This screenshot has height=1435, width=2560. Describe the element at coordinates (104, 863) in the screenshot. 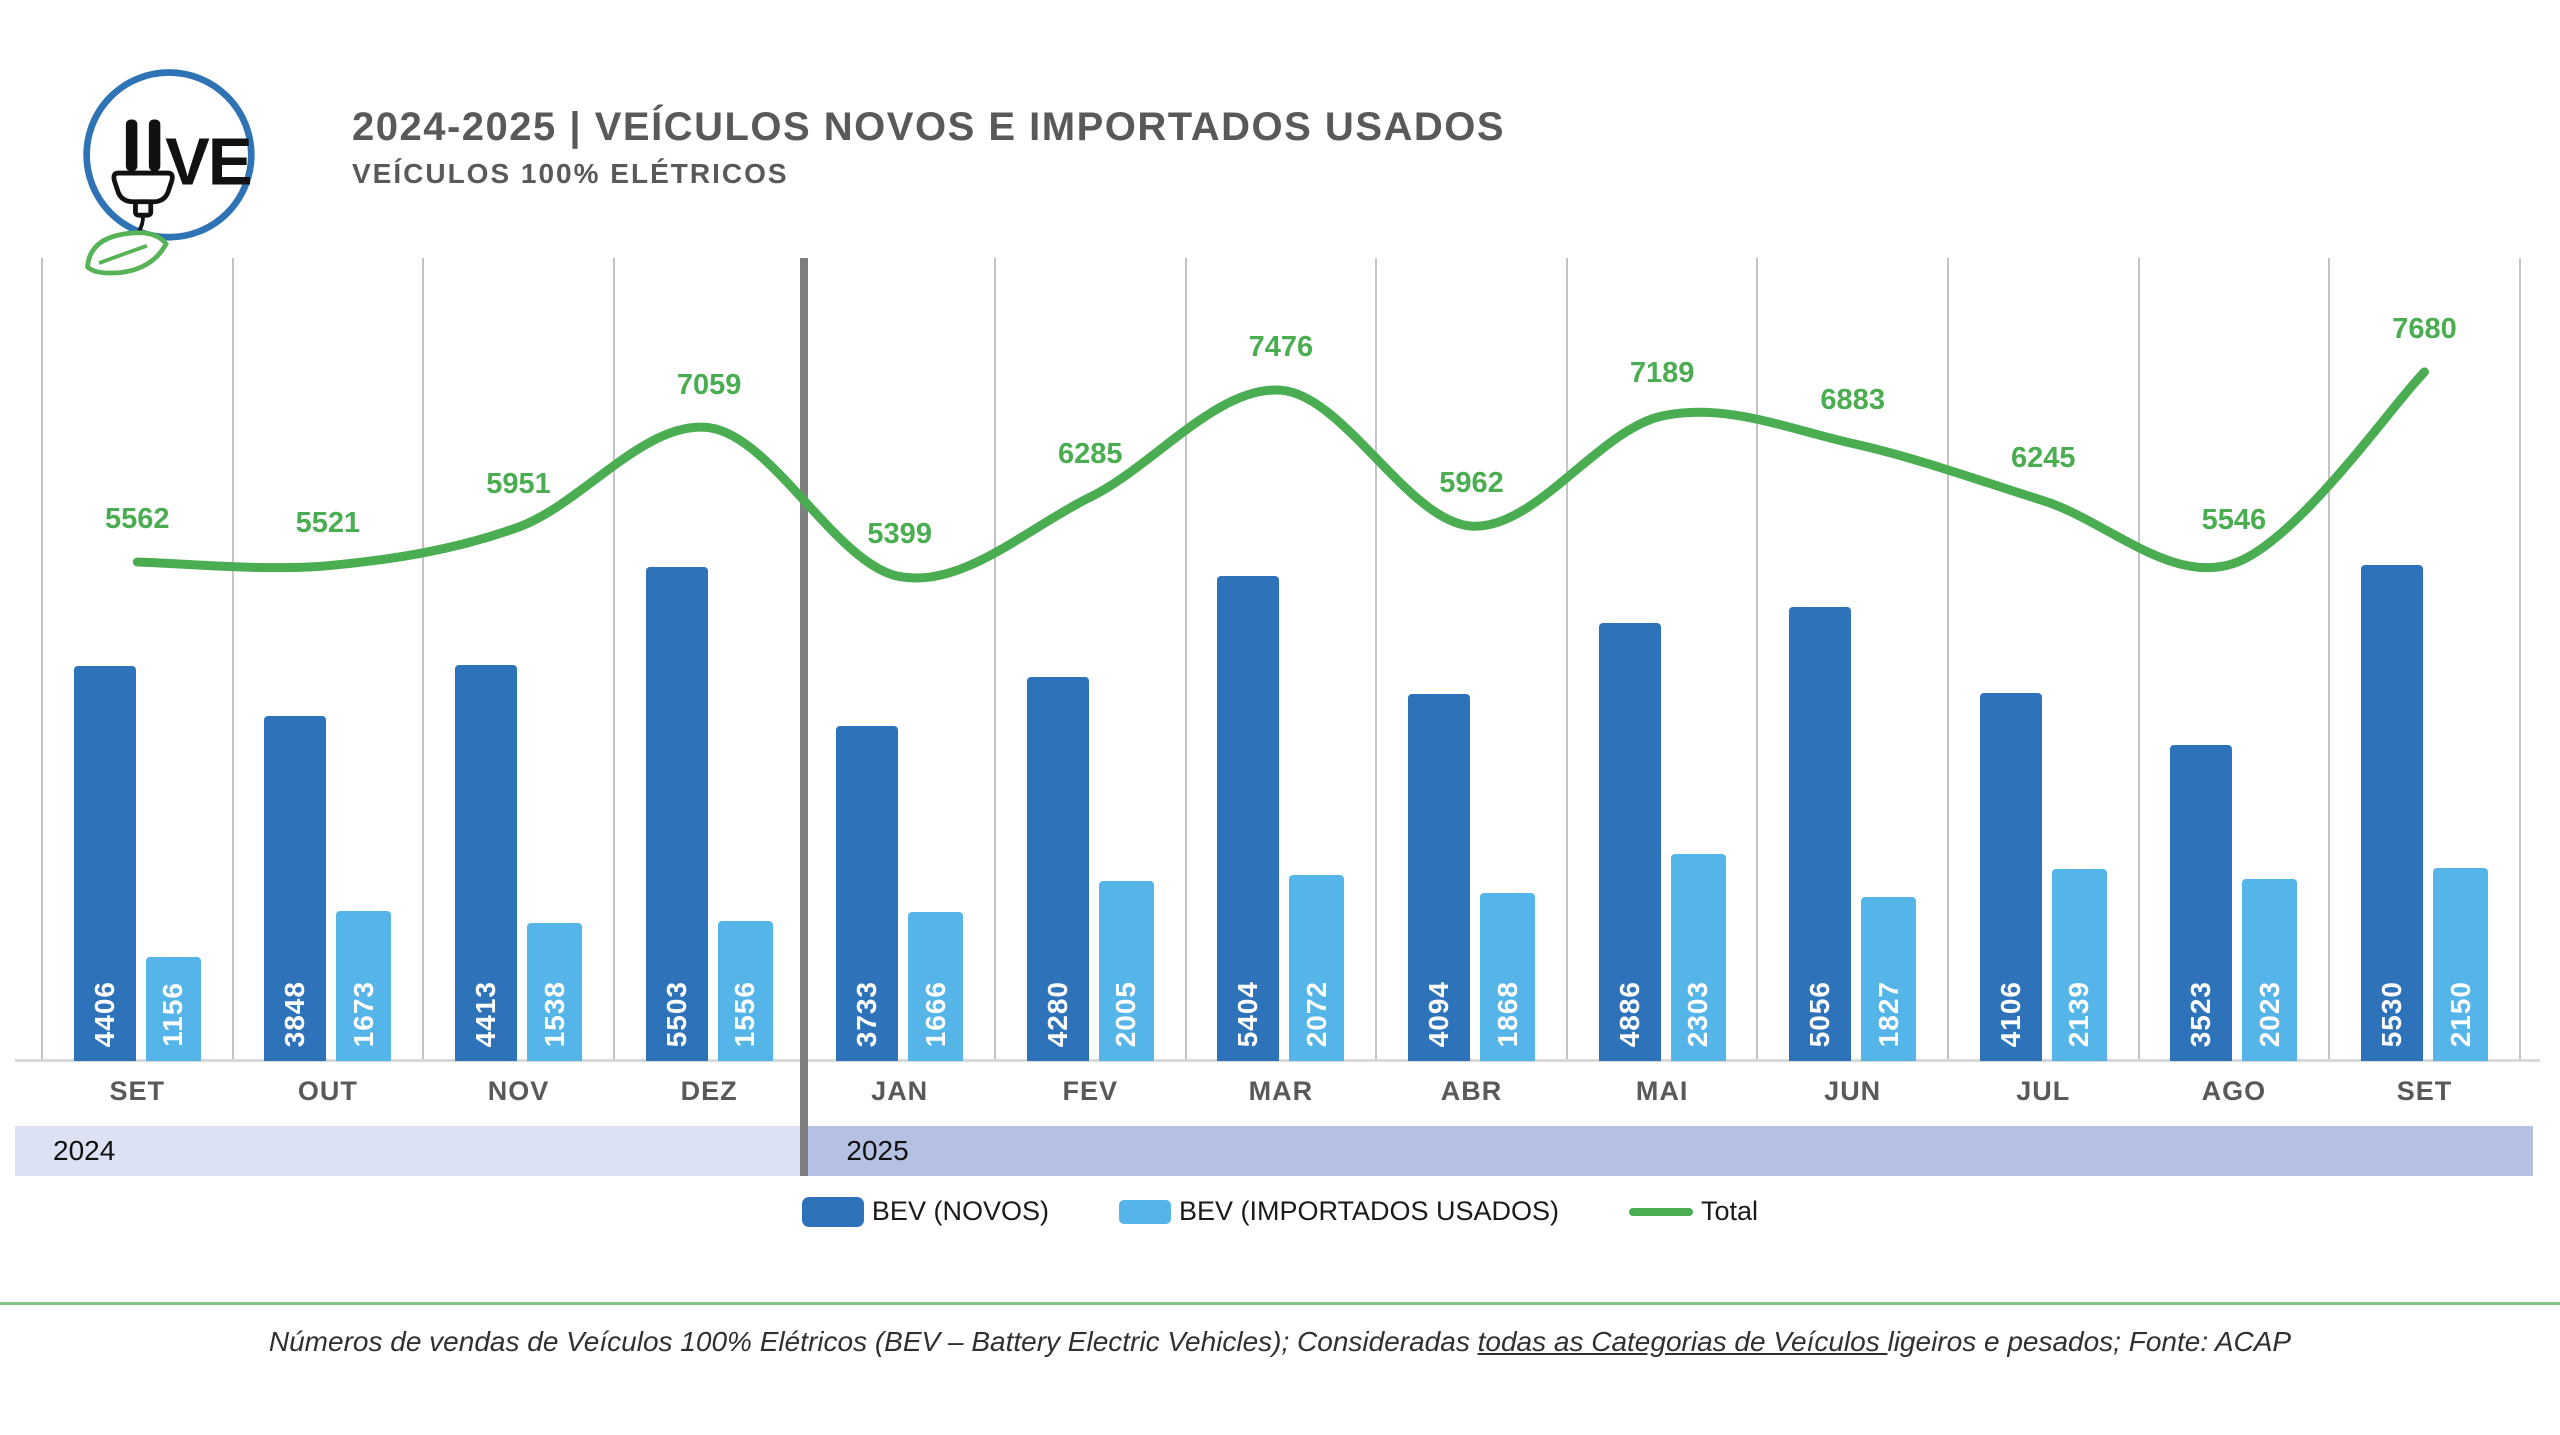

I see `bar-bev-novos-set: 4406` at that location.